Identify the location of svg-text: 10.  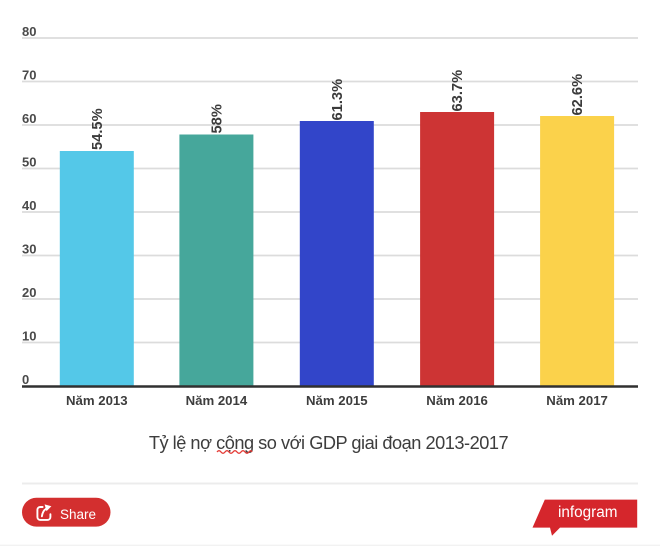
(29, 336).